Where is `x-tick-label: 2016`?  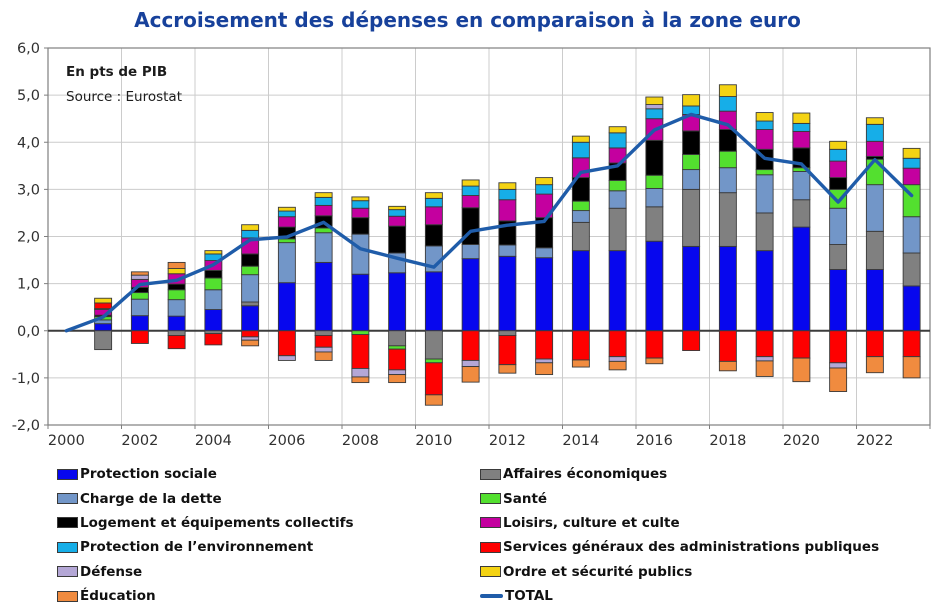 x-tick-label: 2016 is located at coordinates (654, 441).